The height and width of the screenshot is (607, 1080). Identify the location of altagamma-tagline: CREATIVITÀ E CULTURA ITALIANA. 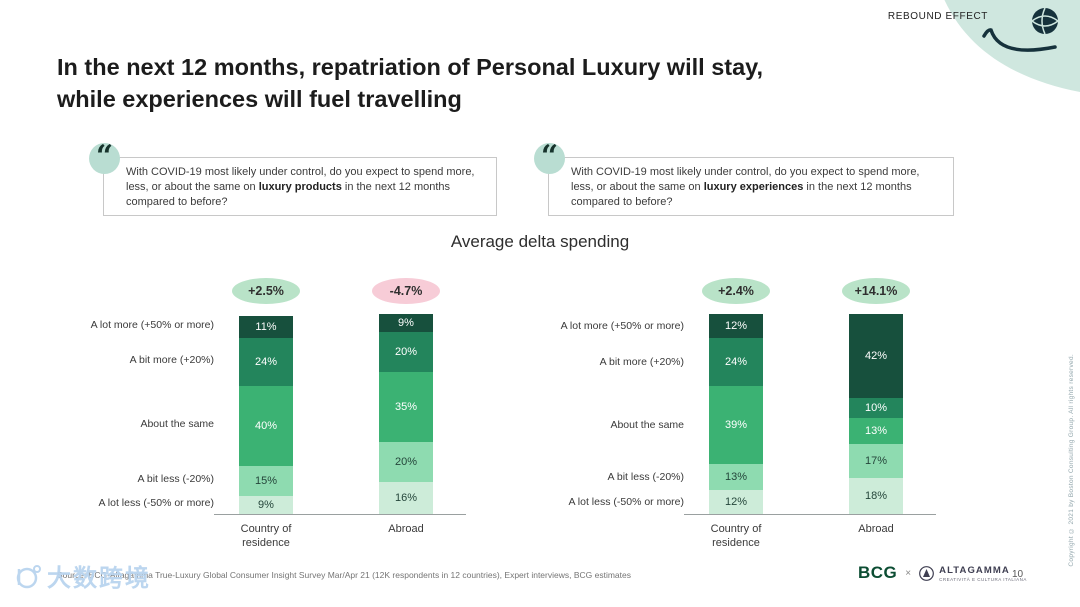
(983, 579).